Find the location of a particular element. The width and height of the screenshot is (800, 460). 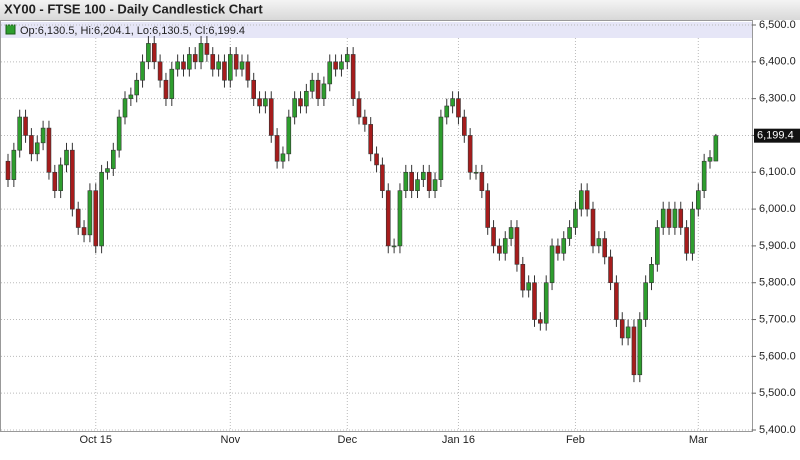

x-tick-label: Feb is located at coordinates (575, 440).